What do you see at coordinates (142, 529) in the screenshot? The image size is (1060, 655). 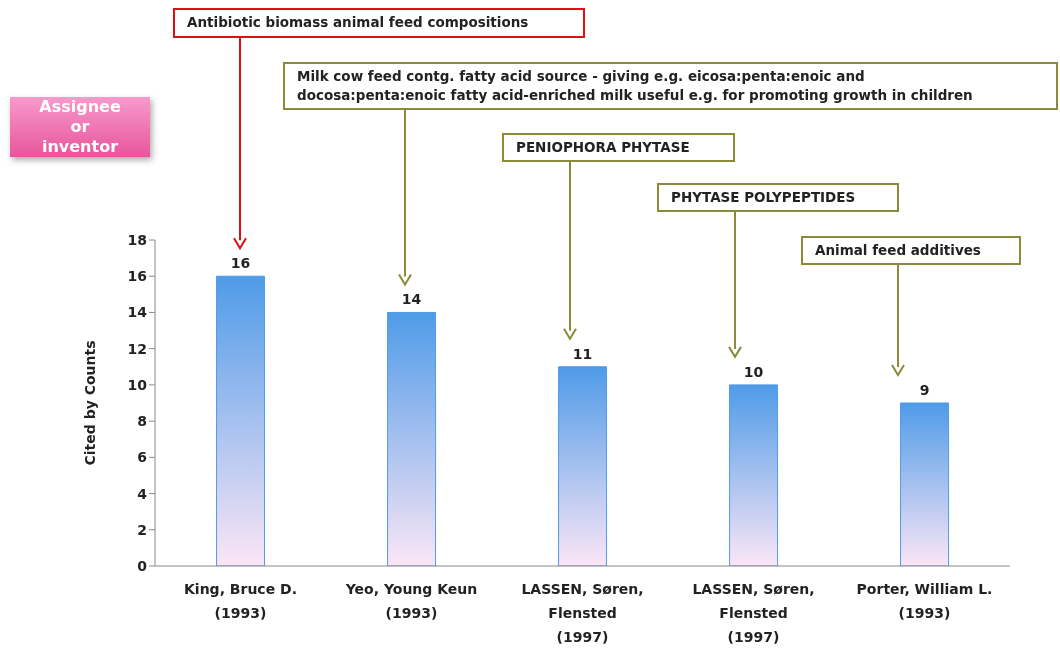 I see `y-tick-label: 2` at bounding box center [142, 529].